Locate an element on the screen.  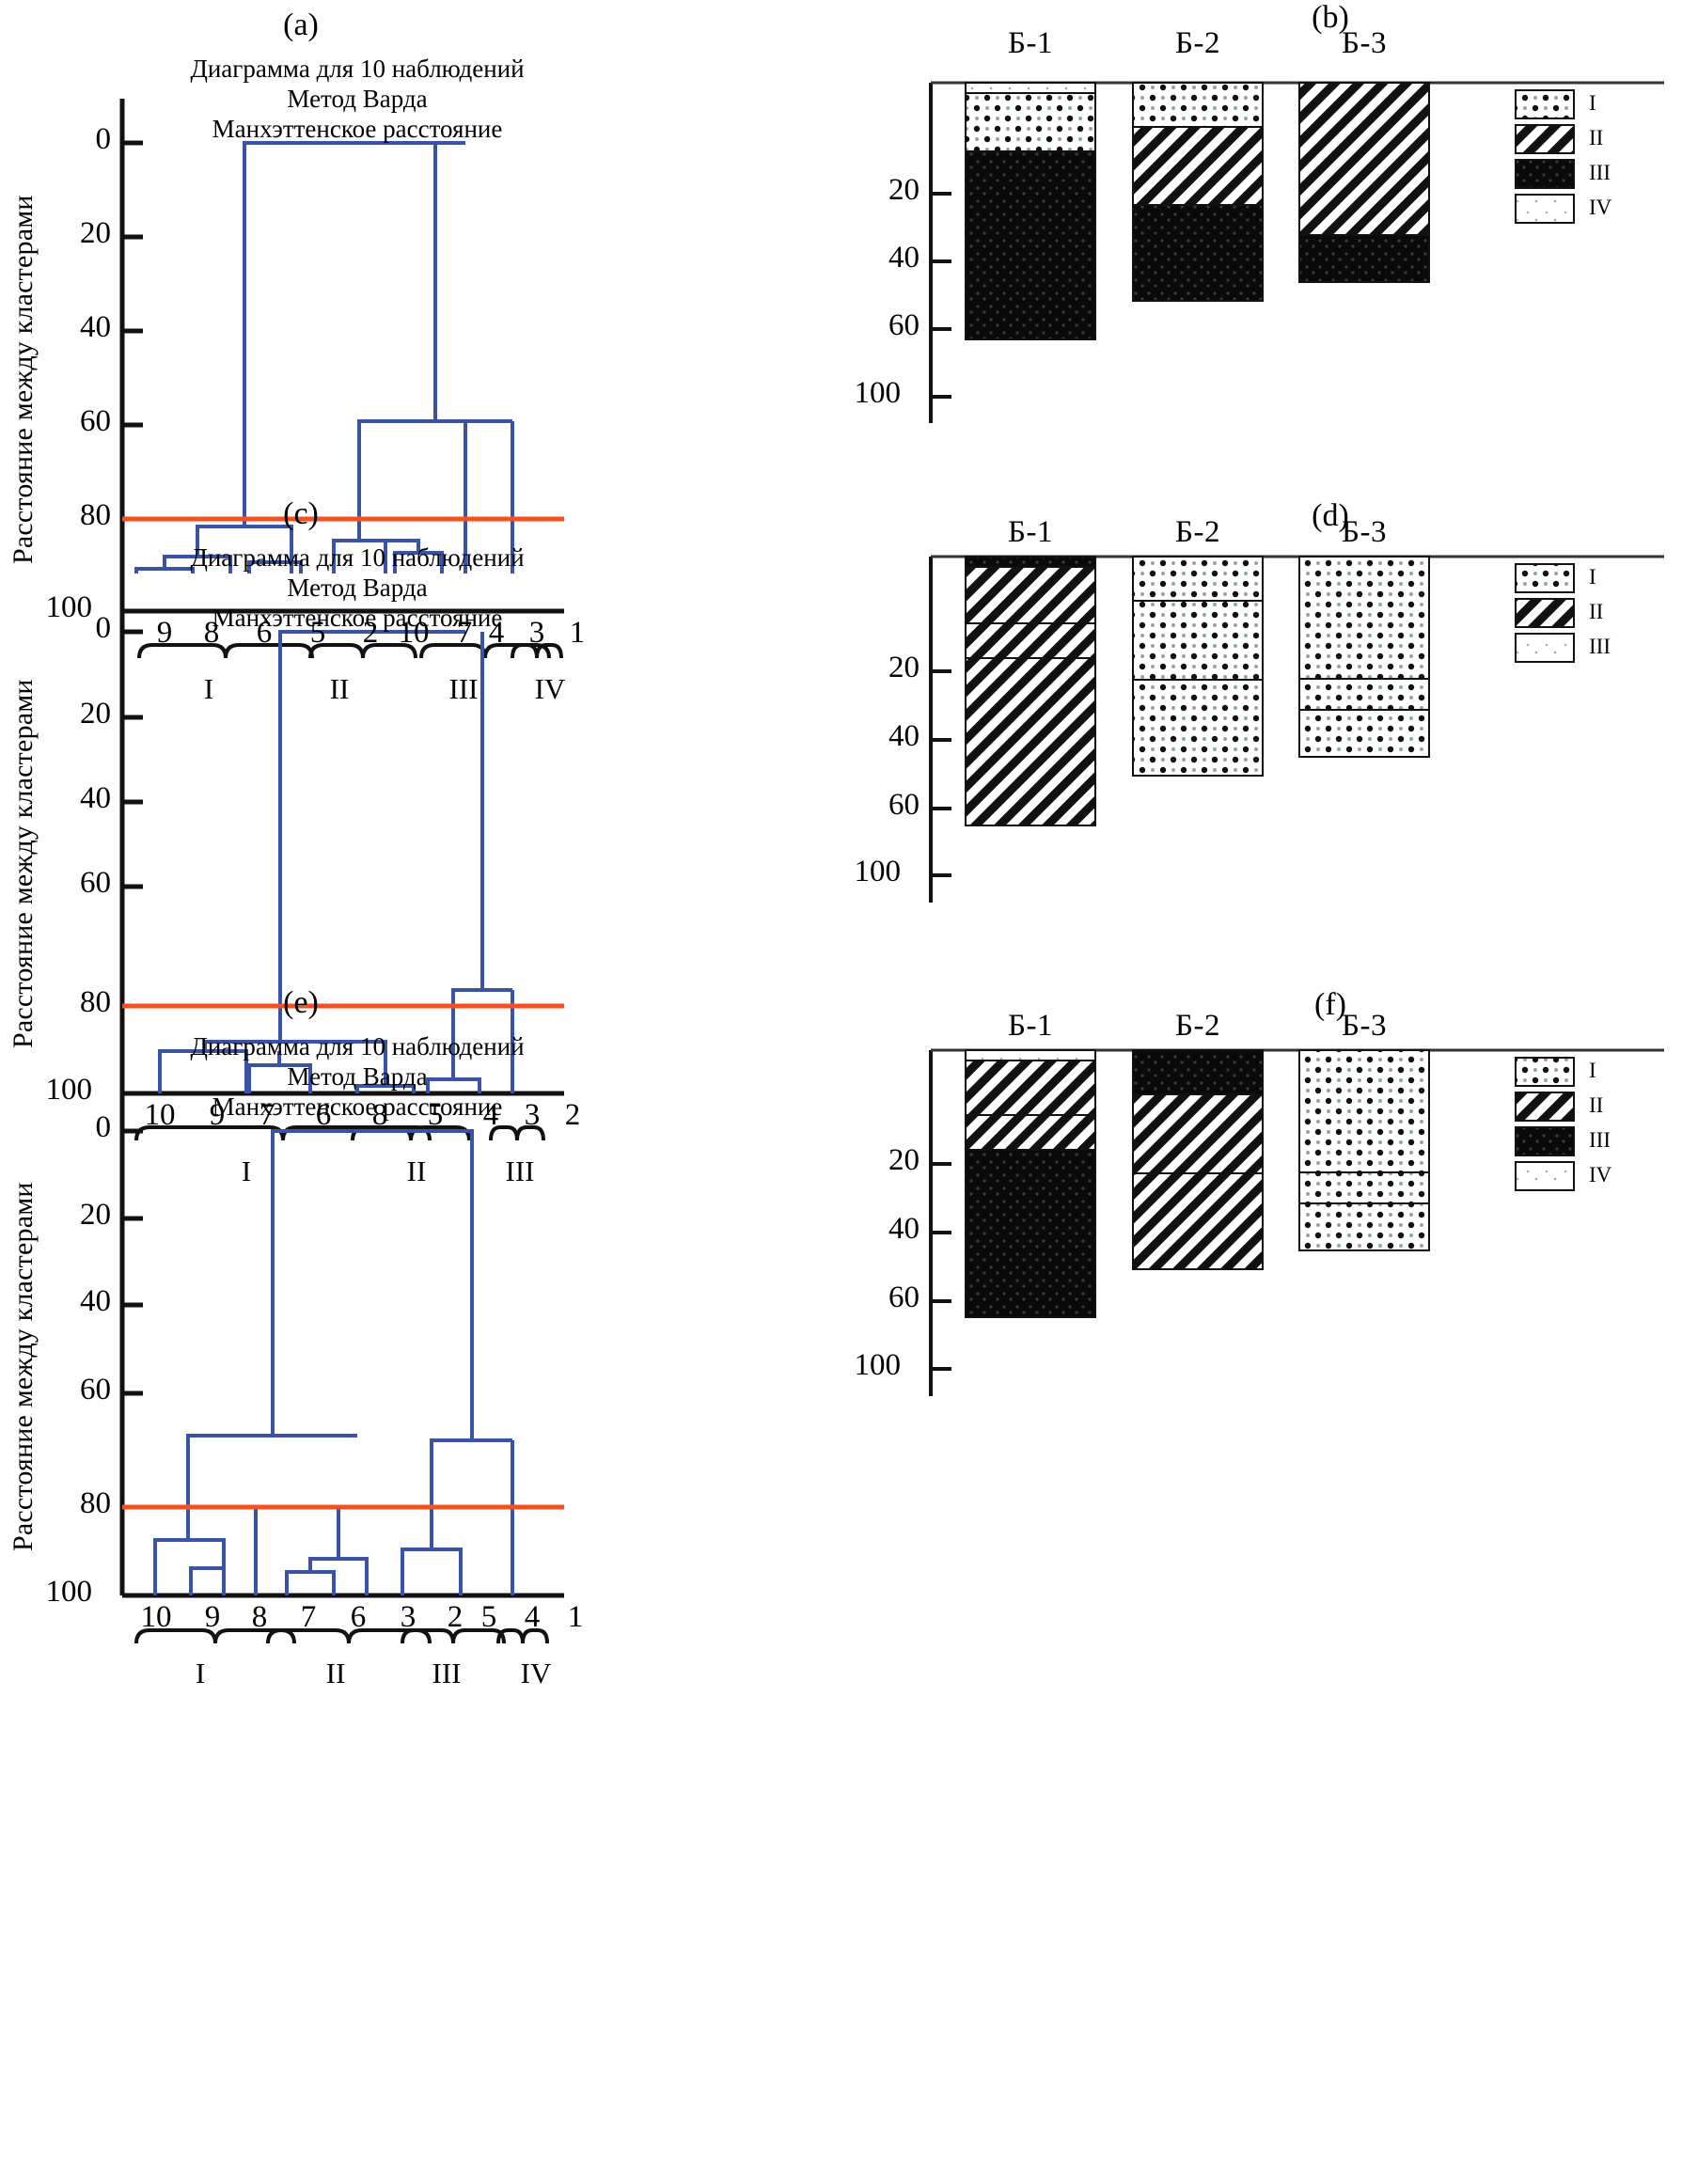
panel-f-legend-label-III: III is located at coordinates (1600, 1140).